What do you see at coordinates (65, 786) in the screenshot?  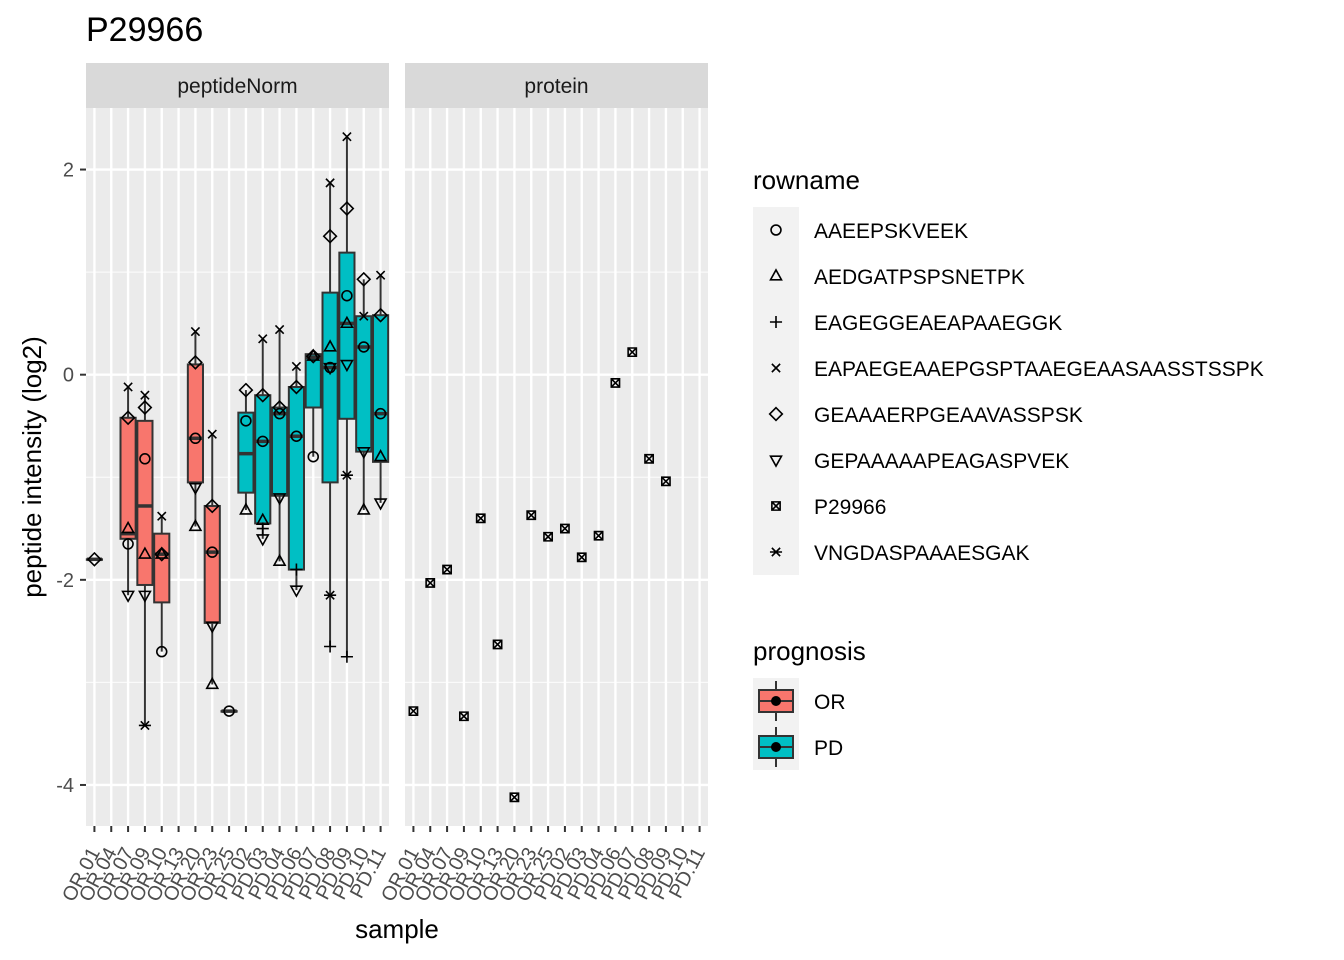 I see `y-tick-label: -4` at bounding box center [65, 786].